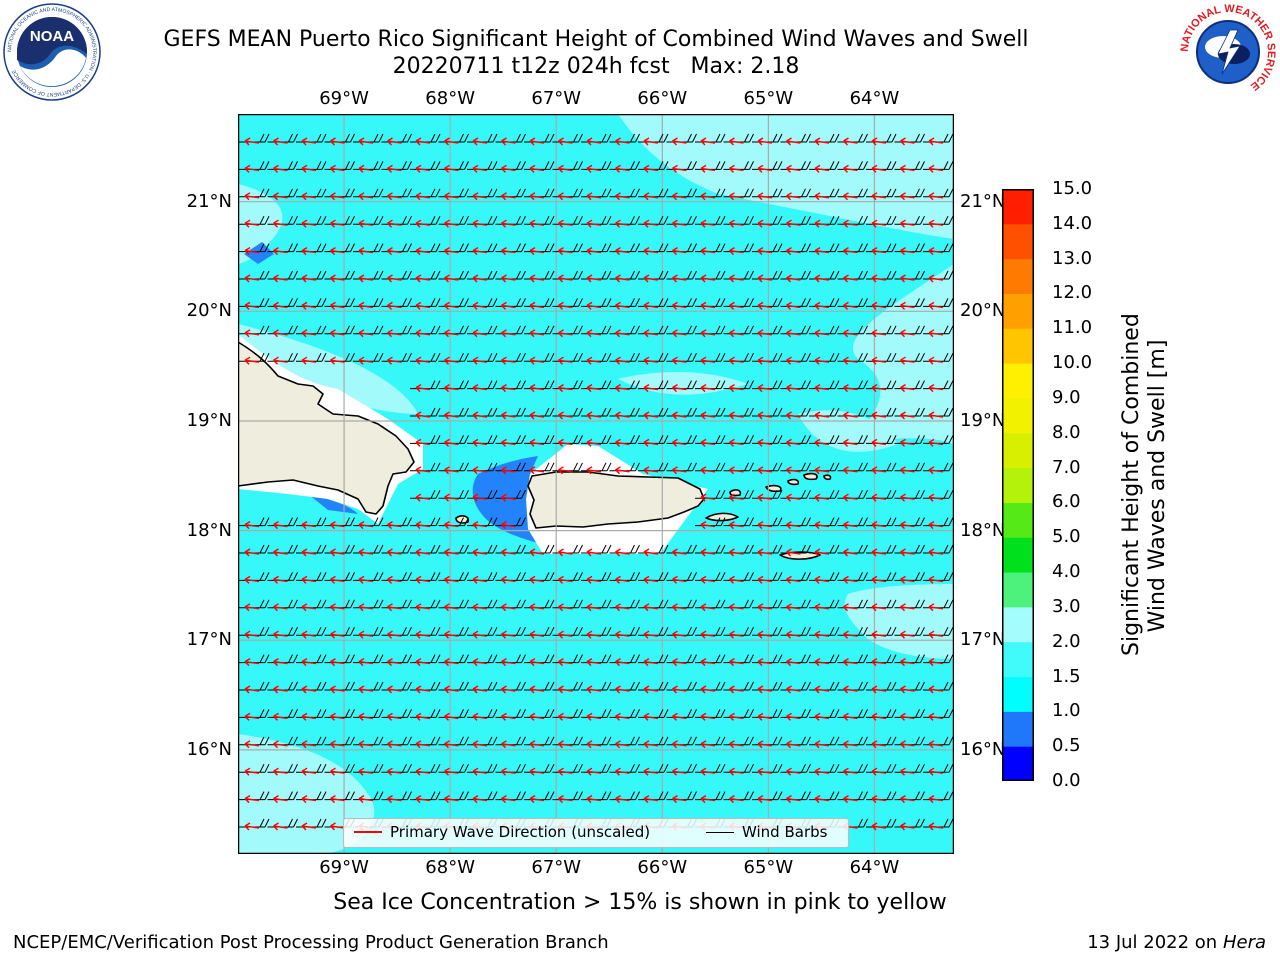 The height and width of the screenshot is (960, 1280). Describe the element at coordinates (450, 98) in the screenshot. I see `lon-tick-top: 68°W` at that location.